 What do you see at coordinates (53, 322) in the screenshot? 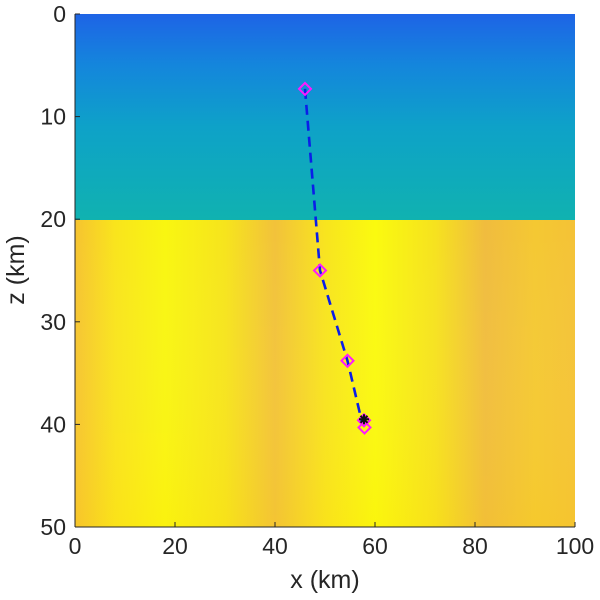
I see `y-tick-label: 30` at bounding box center [53, 322].